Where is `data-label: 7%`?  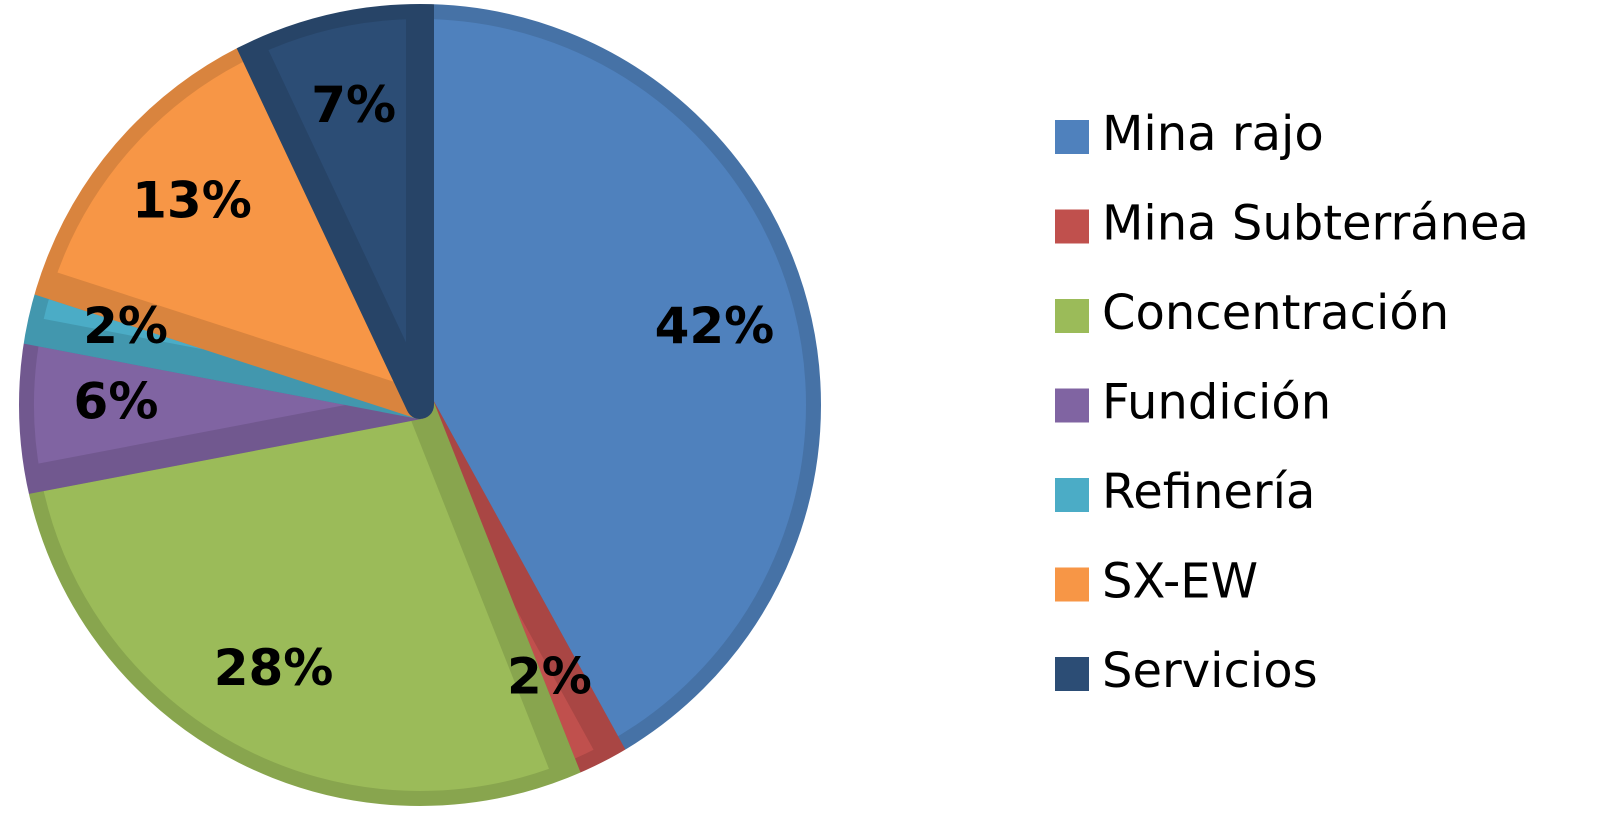
data-label: 7% is located at coordinates (353, 105).